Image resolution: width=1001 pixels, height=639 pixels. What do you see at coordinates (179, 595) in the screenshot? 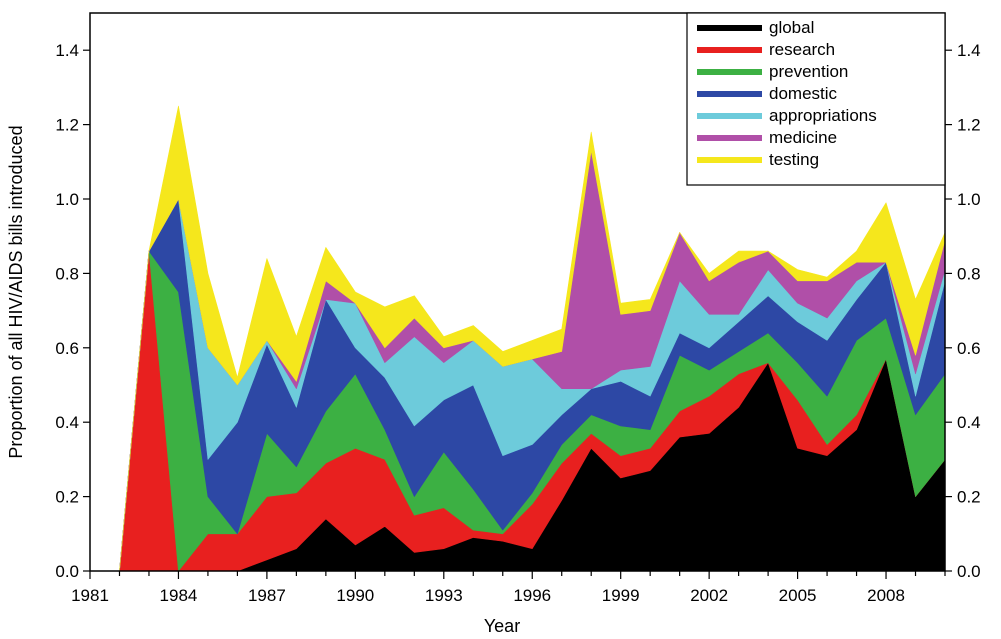
I see `x-tick-label: 1984` at bounding box center [179, 595].